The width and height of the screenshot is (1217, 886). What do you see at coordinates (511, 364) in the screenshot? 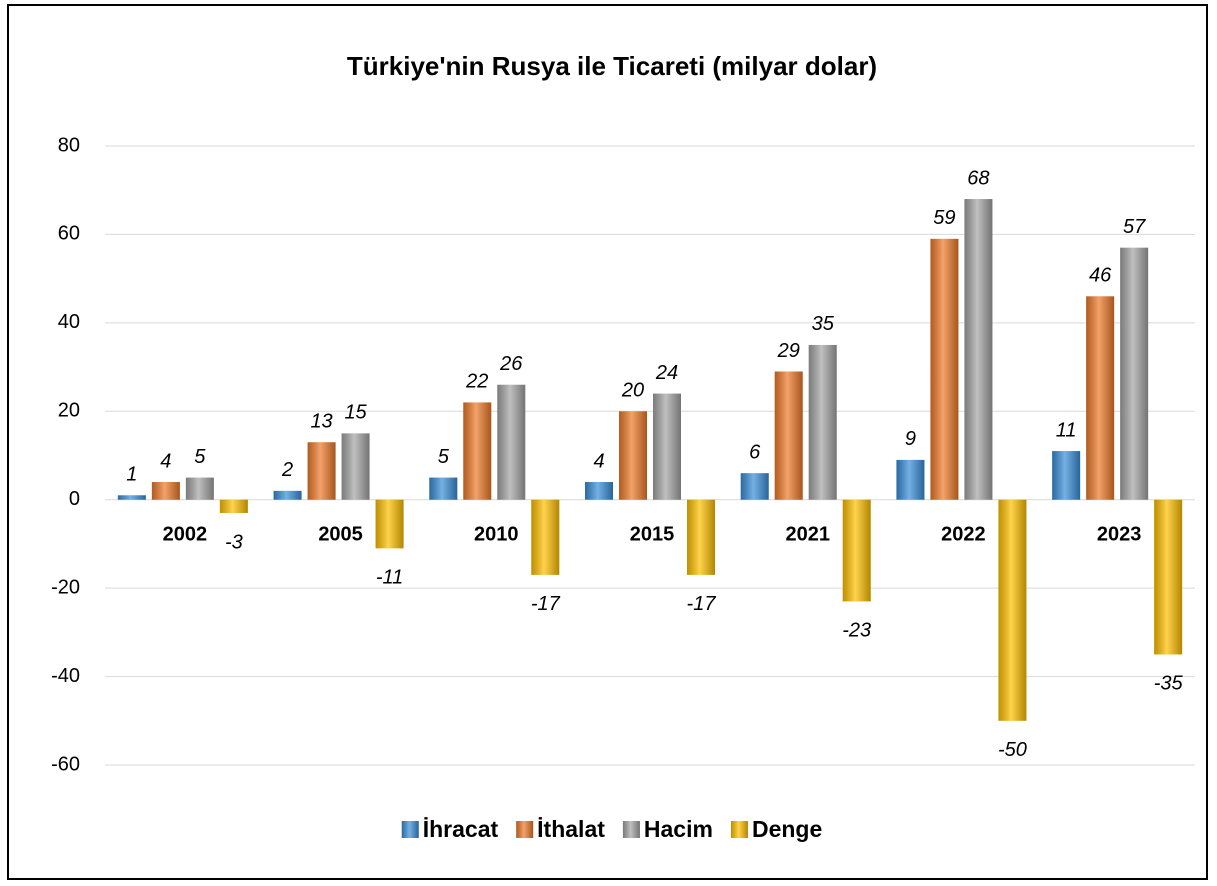
I see `value-label: 26` at bounding box center [511, 364].